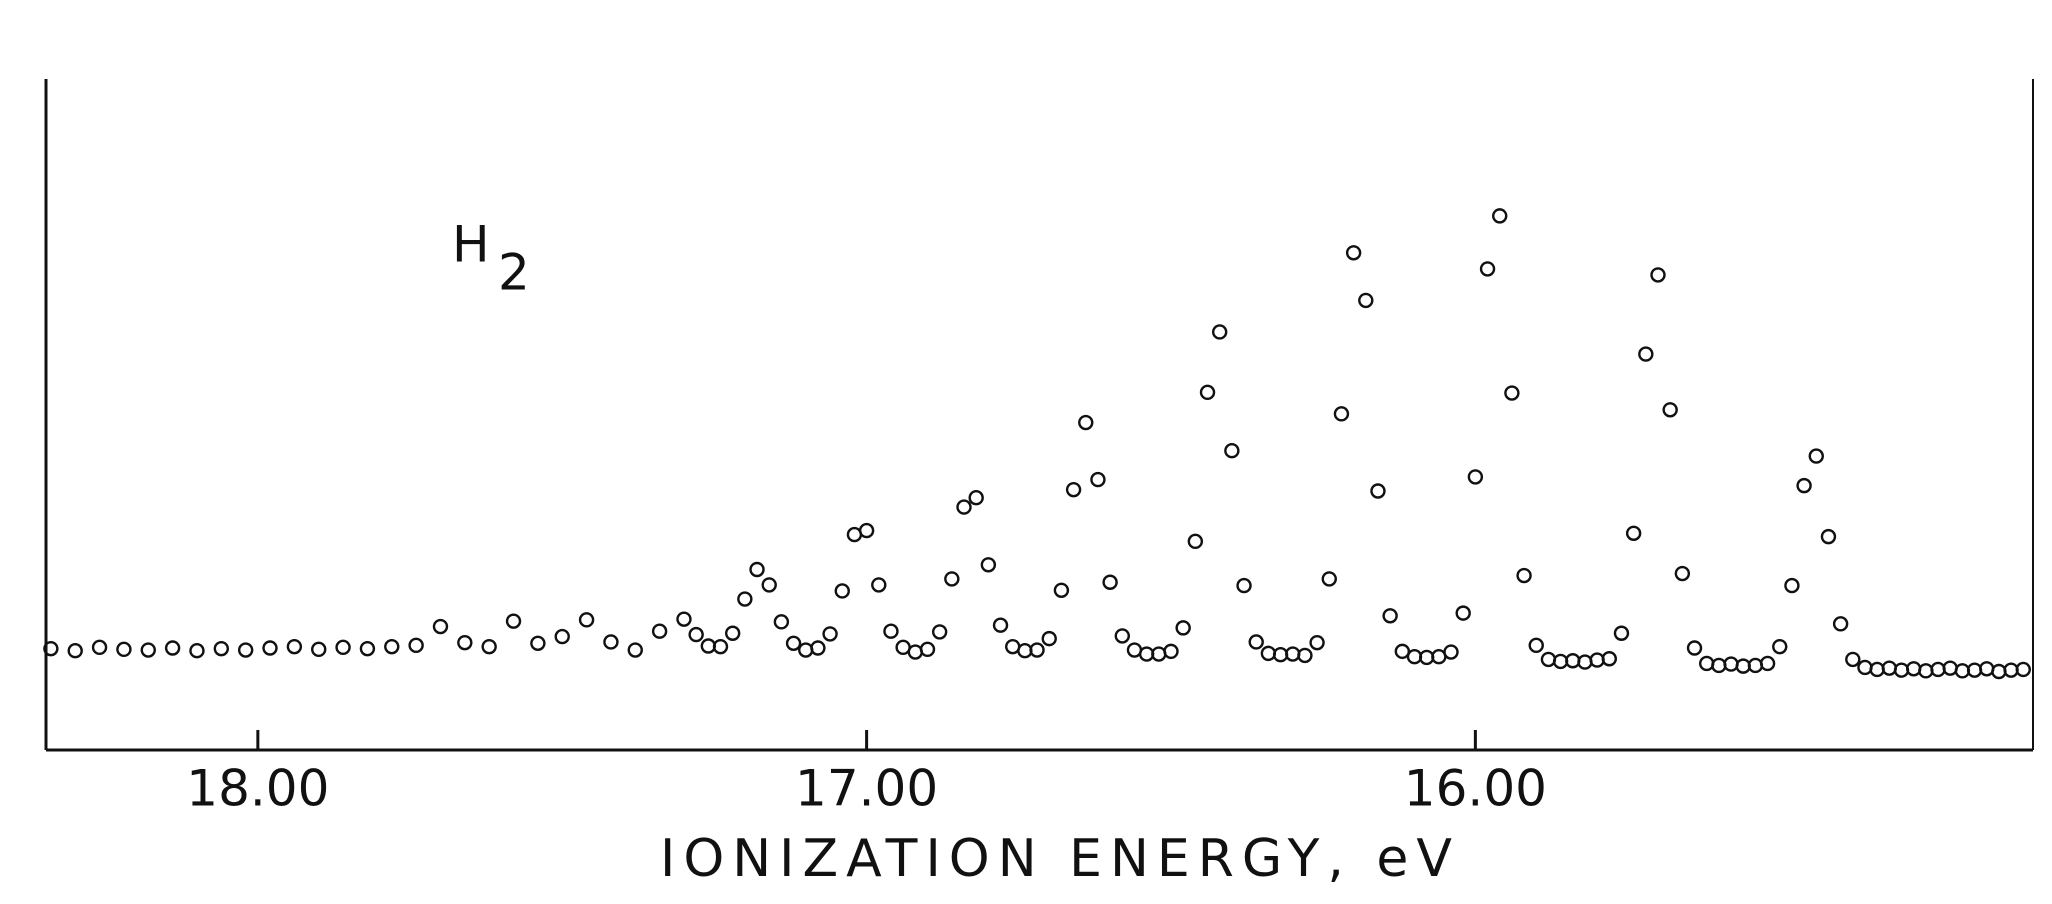 This screenshot has width=2052, height=904. I want to click on x-tick-label: 18.00, so click(257, 789).